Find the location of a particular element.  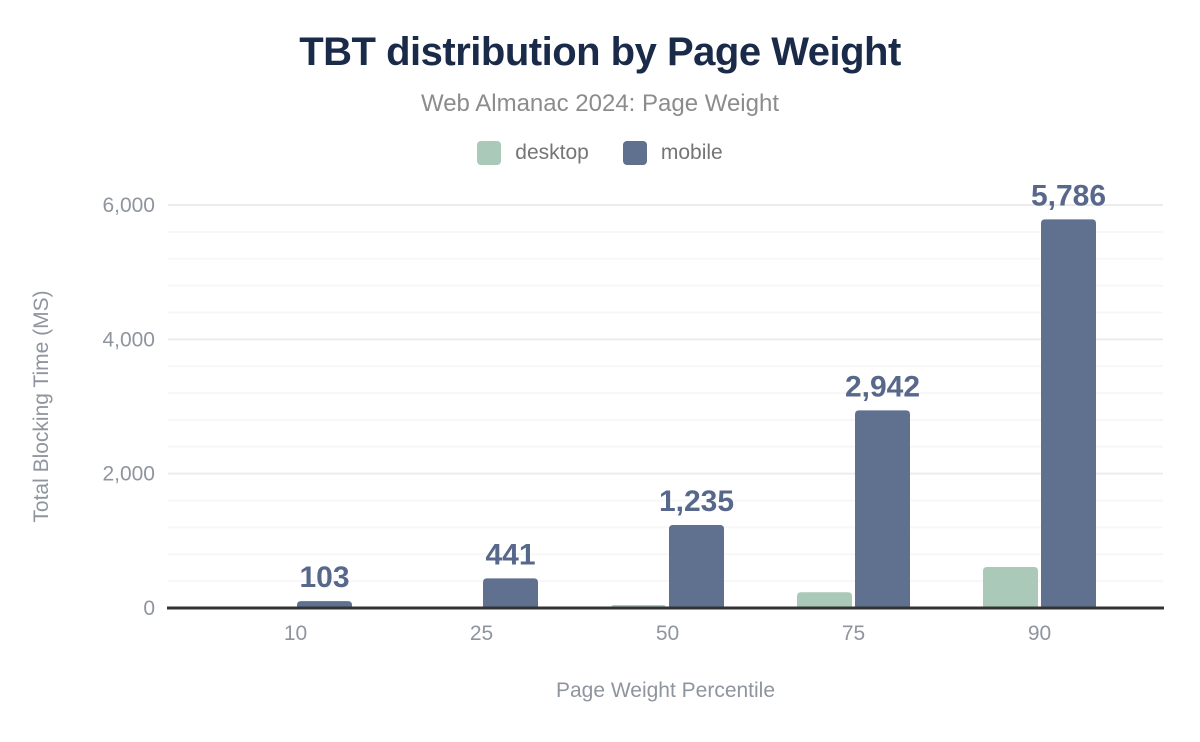

x-tick-label-25: 25 is located at coordinates (481, 633).